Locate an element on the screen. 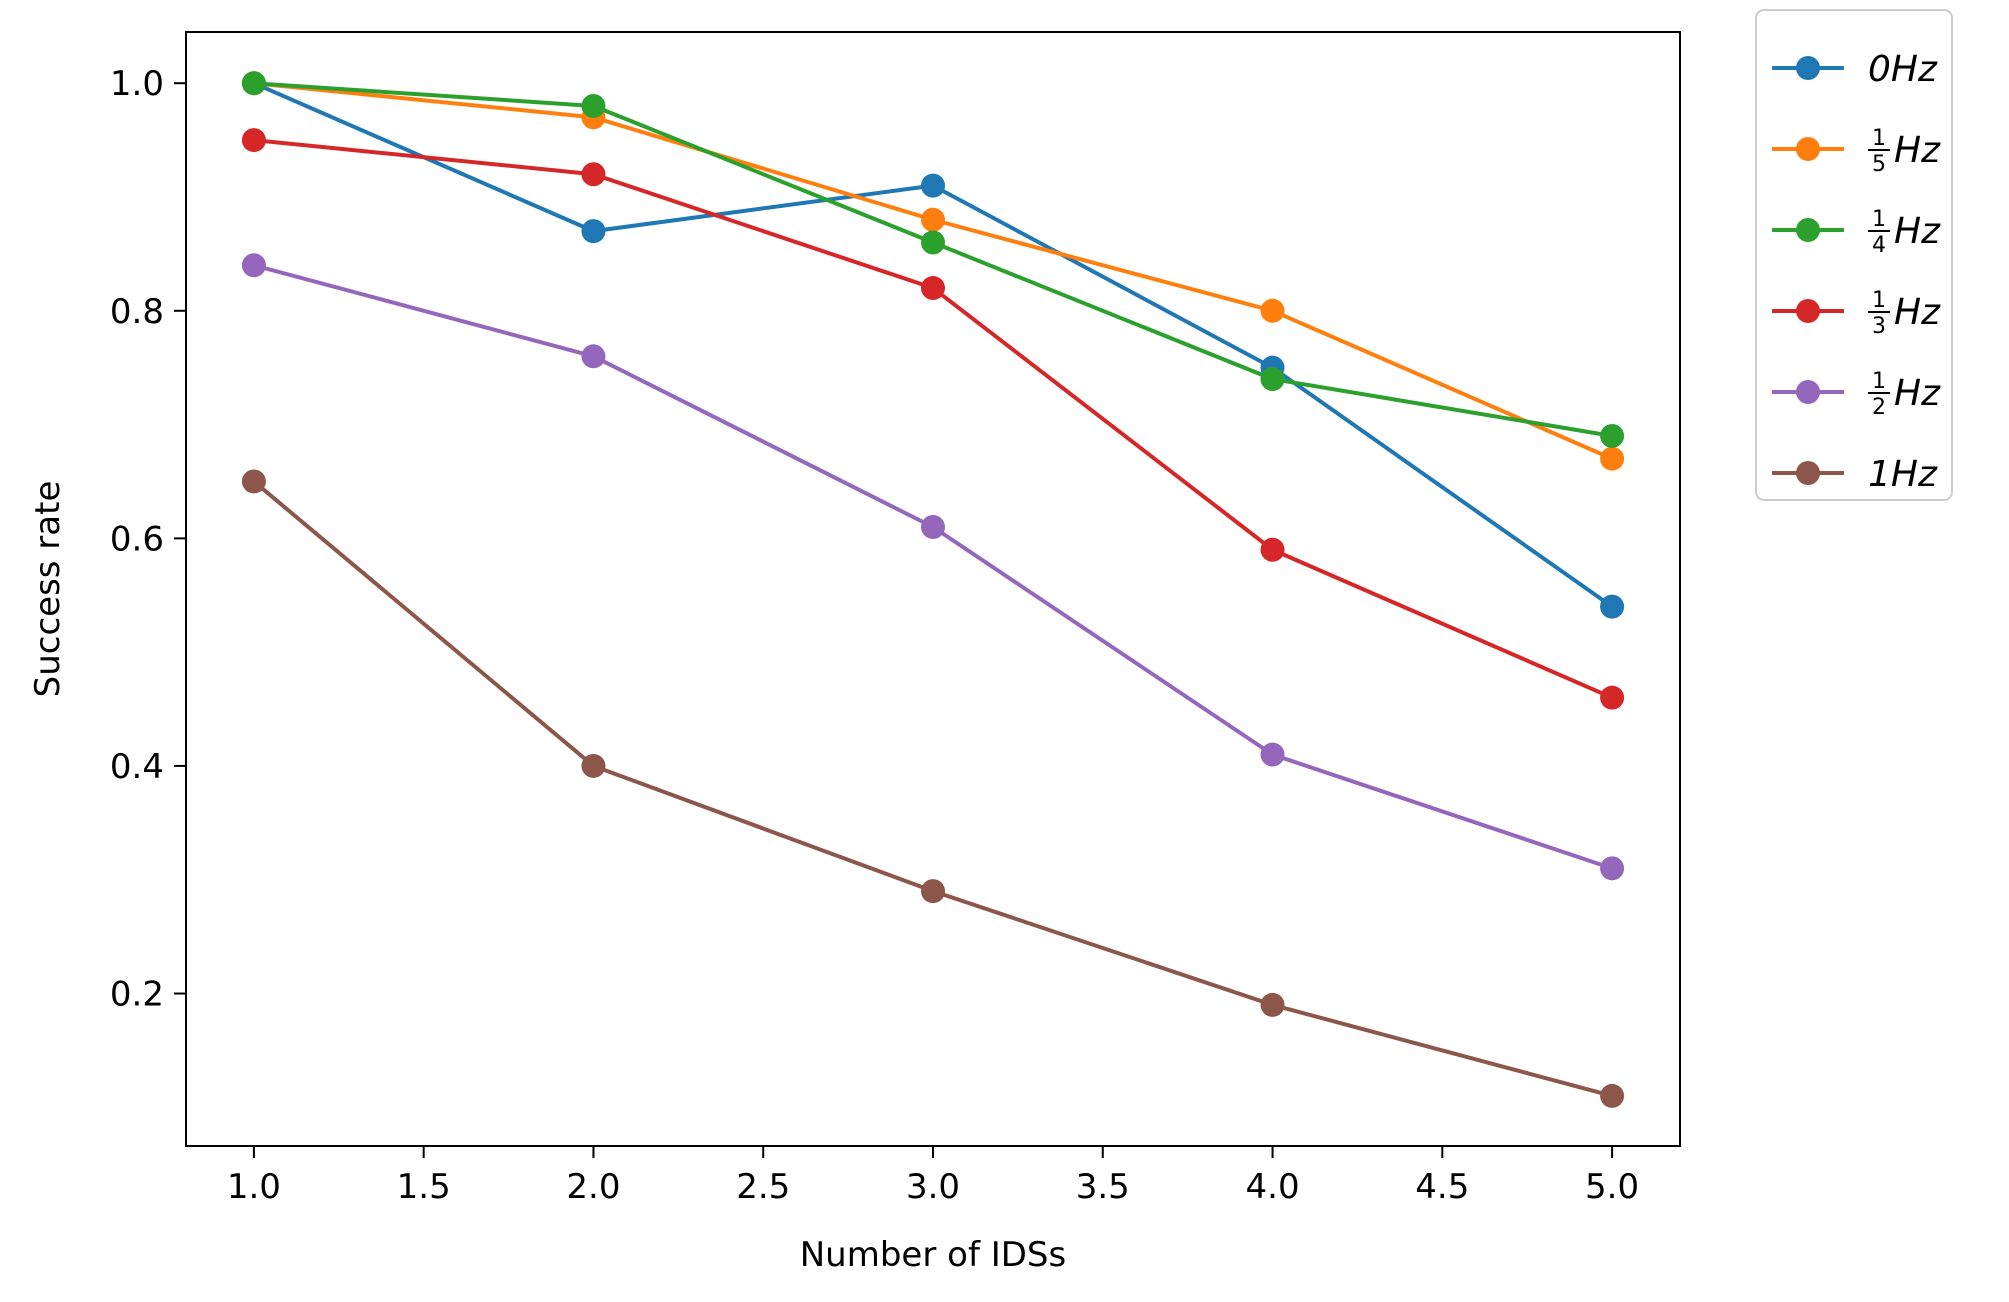  legend-item: 15 Hz is located at coordinates (1856, 151).